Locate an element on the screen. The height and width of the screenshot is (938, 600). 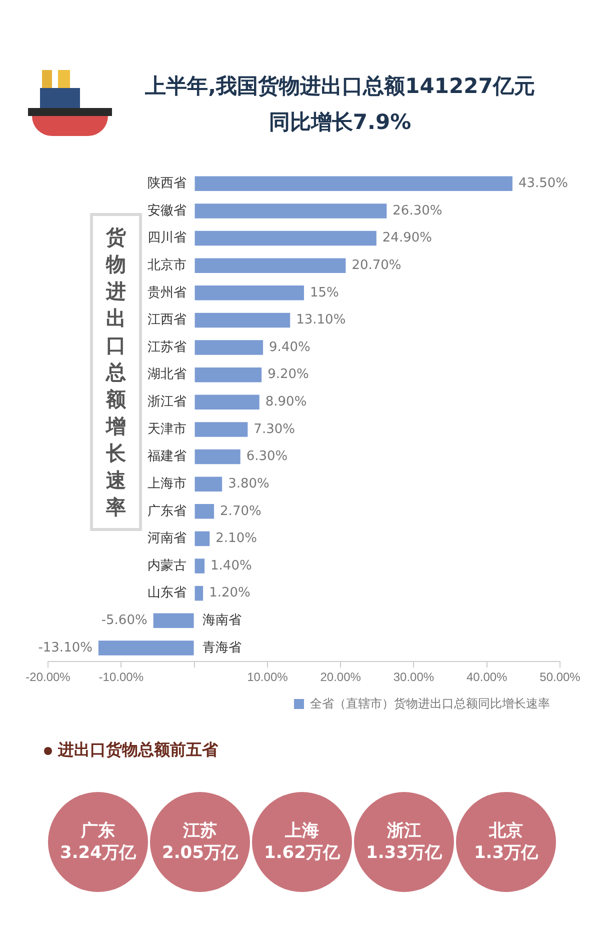
y-tick-label: 陕西省 is located at coordinates (166, 184).